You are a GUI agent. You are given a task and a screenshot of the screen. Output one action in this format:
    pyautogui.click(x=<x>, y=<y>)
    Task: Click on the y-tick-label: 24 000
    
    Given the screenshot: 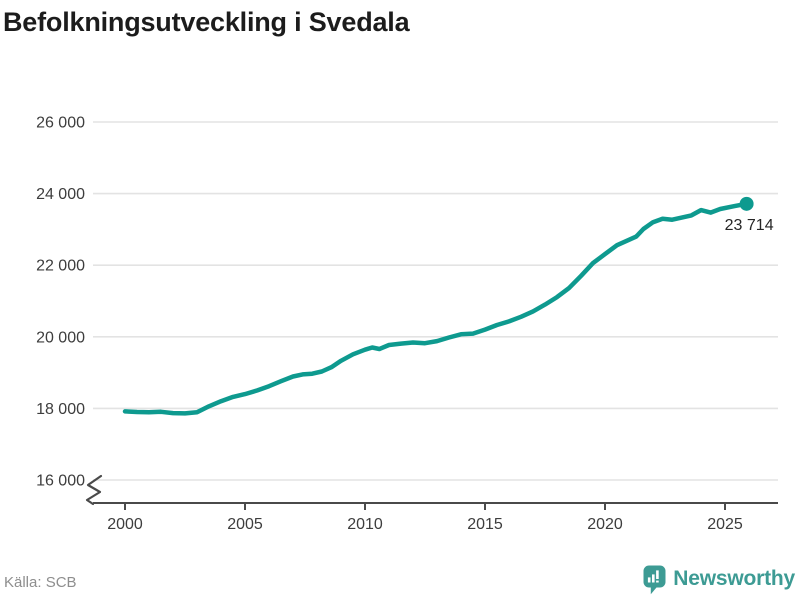 What is the action you would take?
    pyautogui.click(x=60, y=194)
    